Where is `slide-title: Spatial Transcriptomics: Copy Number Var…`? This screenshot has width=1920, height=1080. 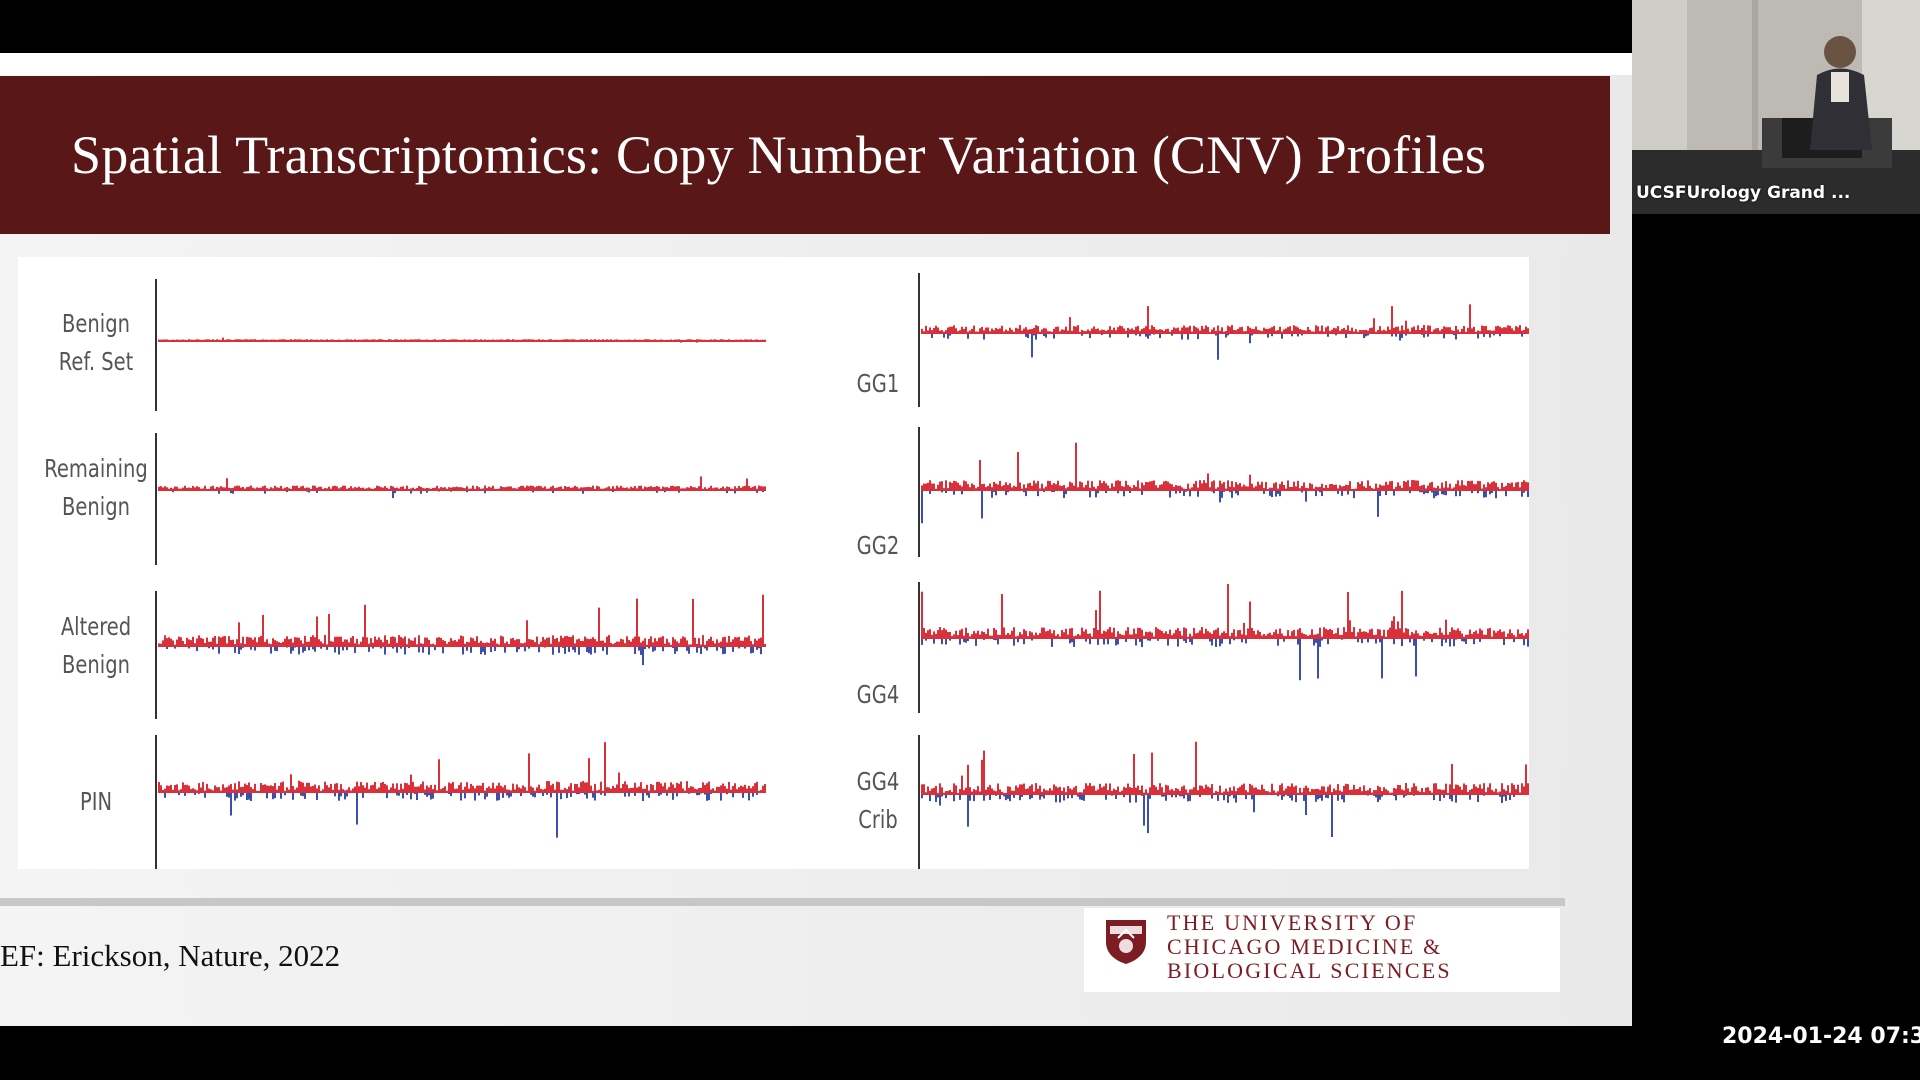
slide-title: Spatial Transcriptomics: Copy Number Var… is located at coordinates (779, 155).